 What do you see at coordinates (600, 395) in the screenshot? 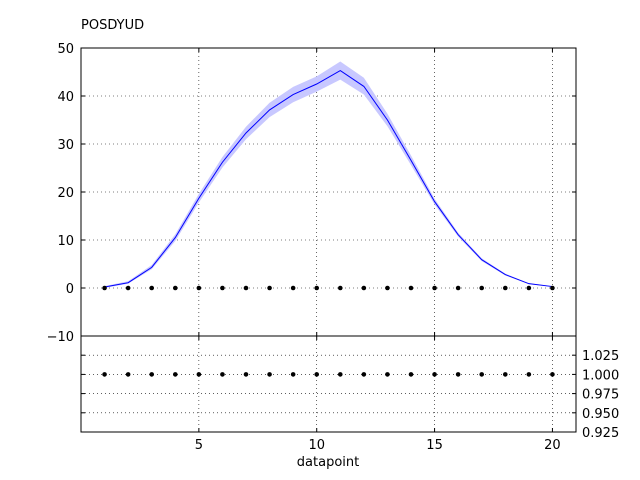
I see `ratio-y-tick-label: 0.975` at bounding box center [600, 395].